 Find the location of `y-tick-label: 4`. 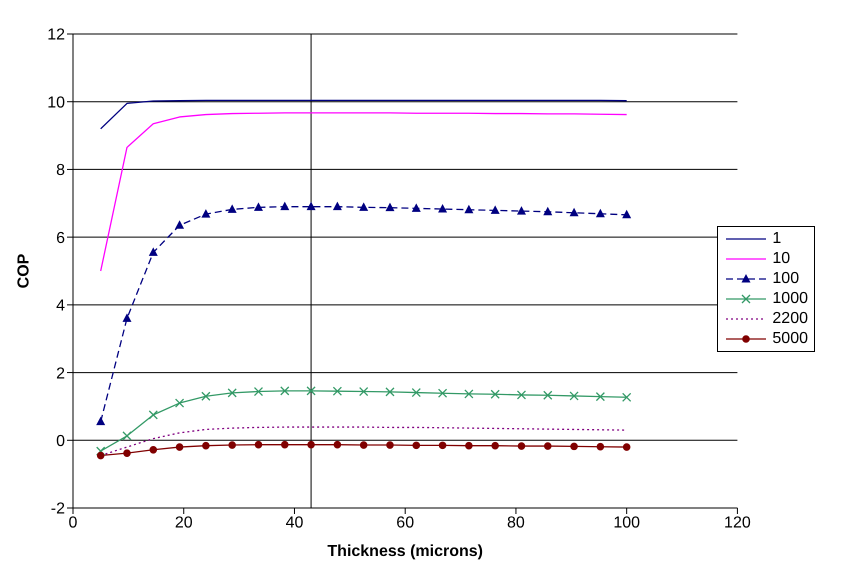

y-tick-label: 4 is located at coordinates (61, 306).